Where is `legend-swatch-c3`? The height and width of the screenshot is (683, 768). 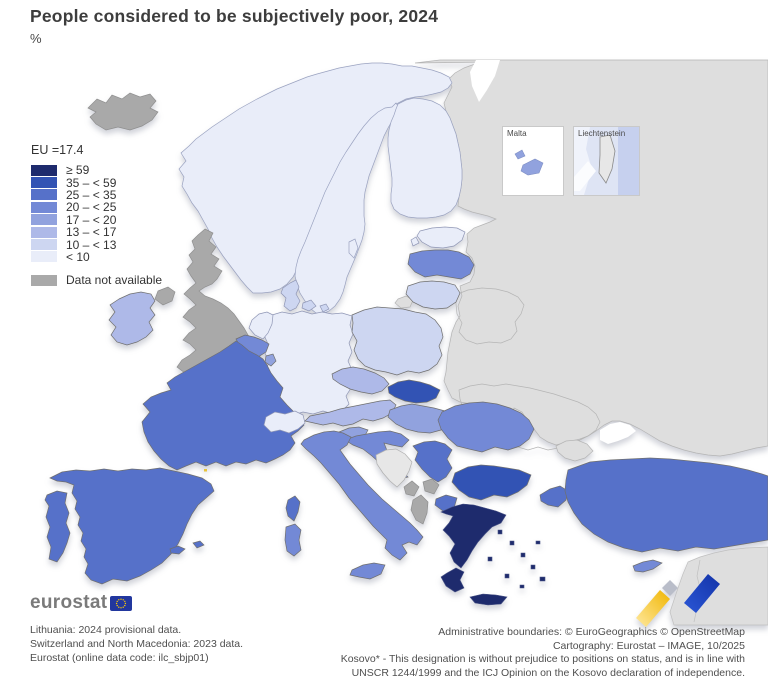
legend-swatch-c3 is located at coordinates (44, 195).